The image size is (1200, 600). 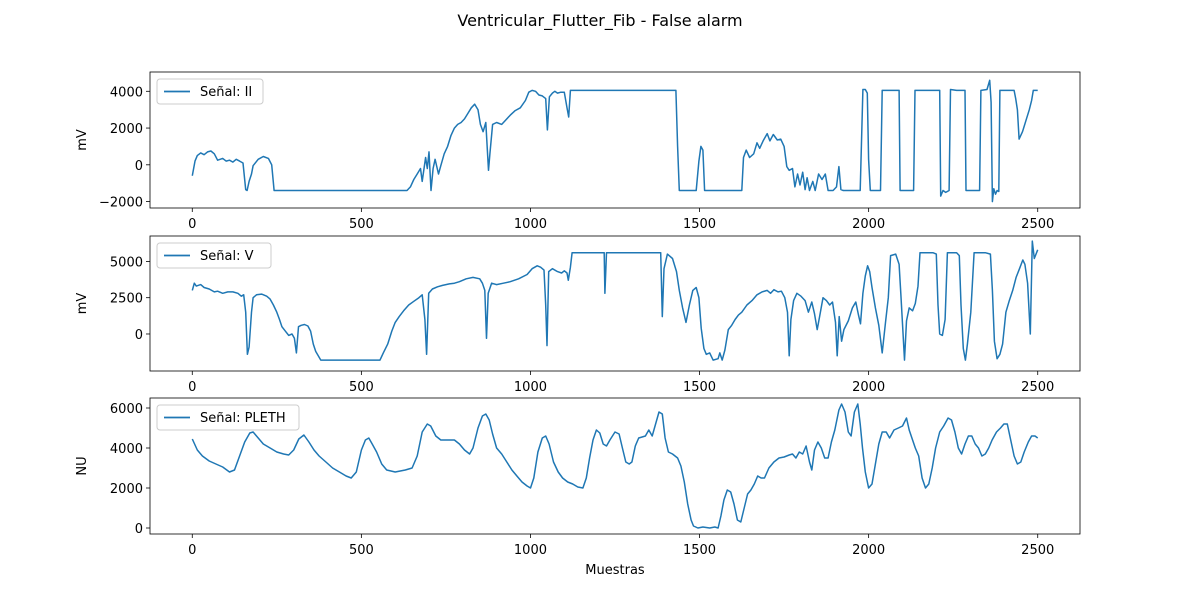 What do you see at coordinates (615, 570) in the screenshot?
I see `x-axis-label: Muestras` at bounding box center [615, 570].